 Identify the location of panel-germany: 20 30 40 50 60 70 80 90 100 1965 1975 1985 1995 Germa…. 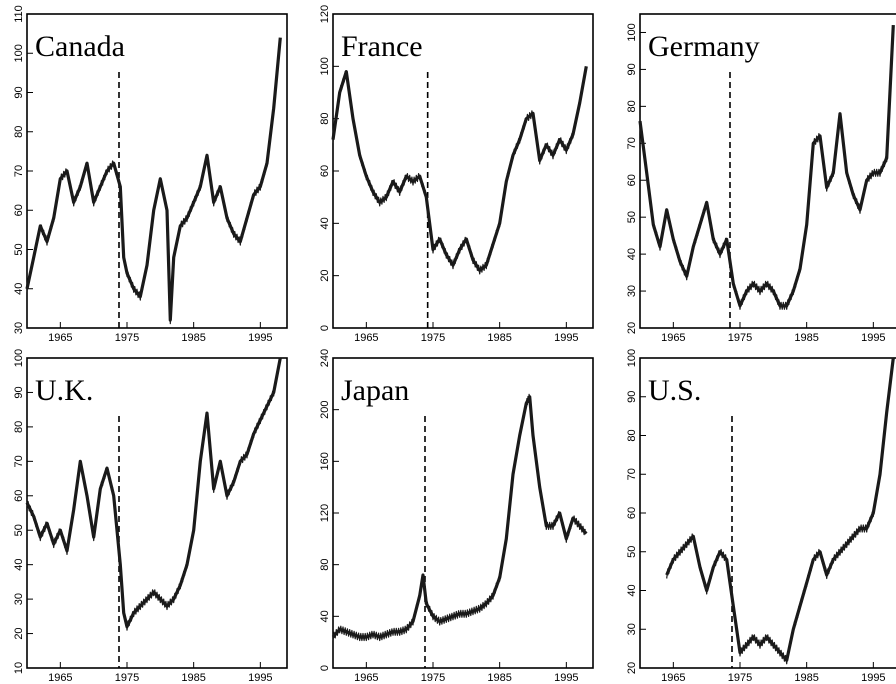
(761, 178).